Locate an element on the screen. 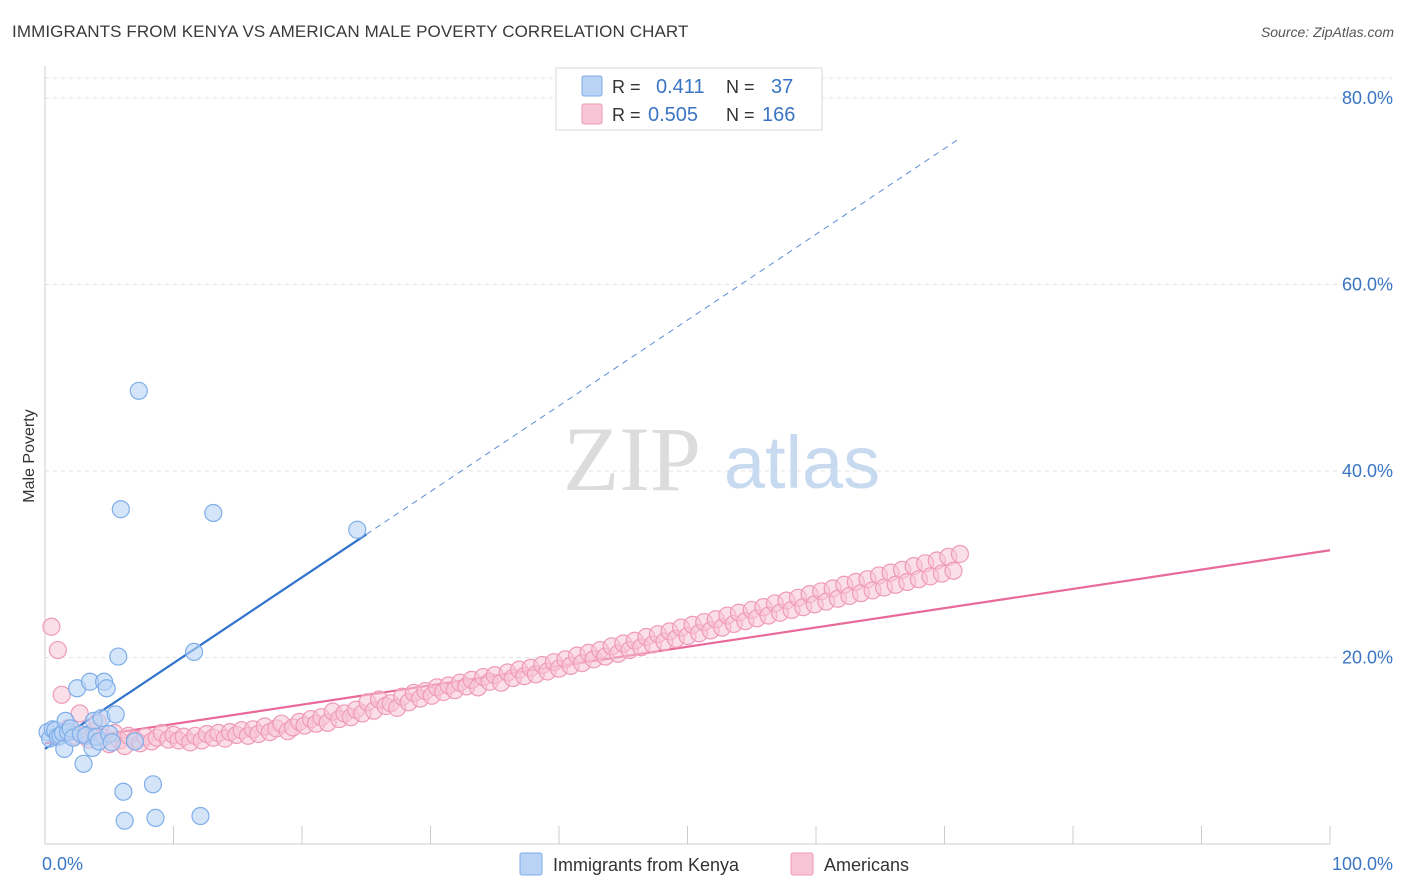 This screenshot has width=1406, height=892. y-tick-label-20: 20.0% is located at coordinates (1367, 658).